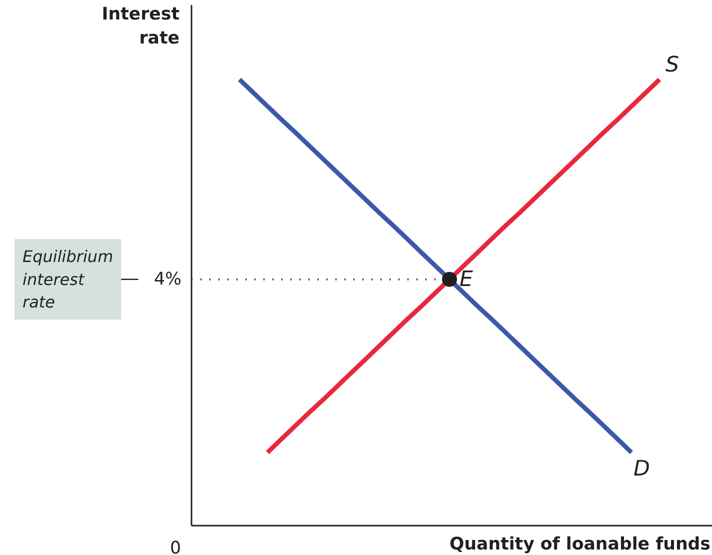 The image size is (712, 555). I want to click on text: Equilibrium interest rate, so click(68, 279).